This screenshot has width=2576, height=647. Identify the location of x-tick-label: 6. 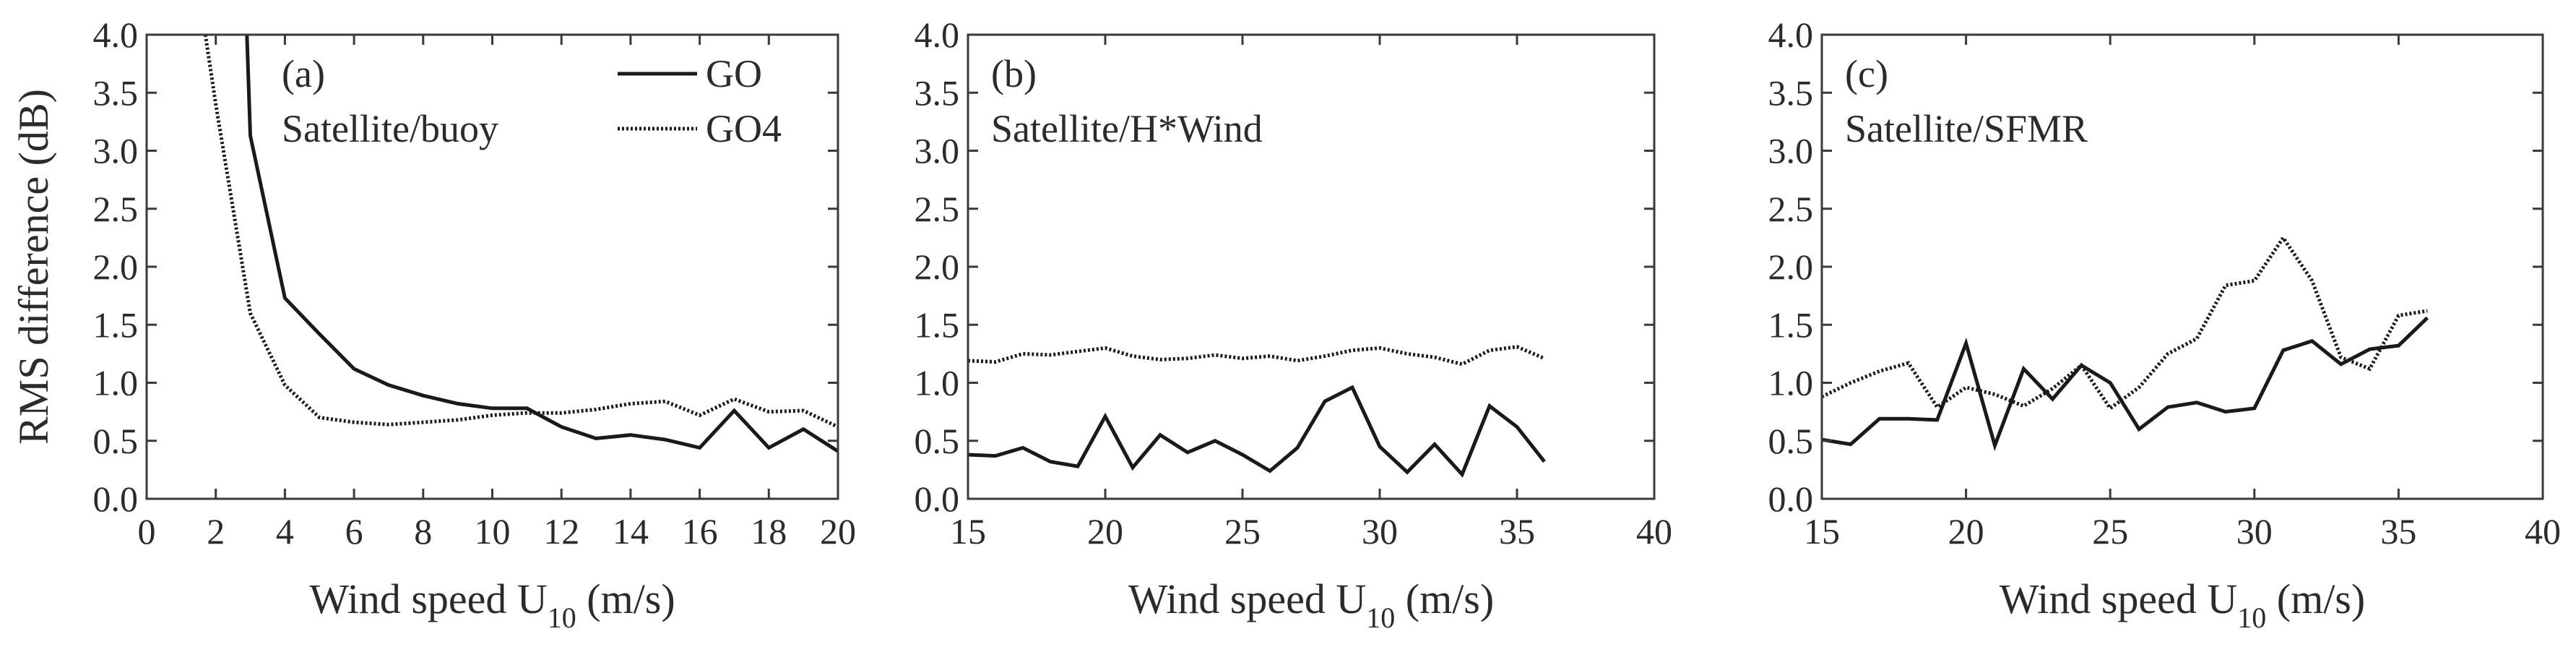
(354, 531).